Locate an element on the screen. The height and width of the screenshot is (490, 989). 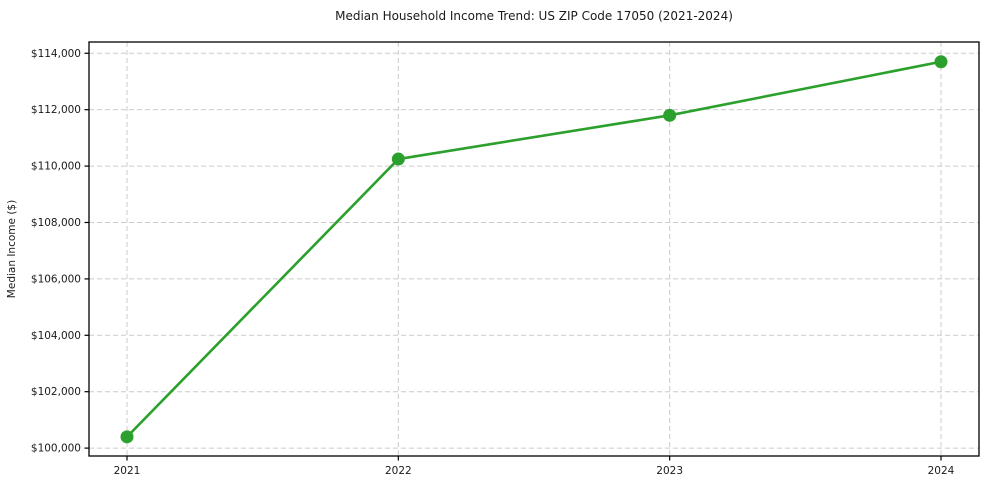
y-tick-label: $108,000 is located at coordinates (56, 223).